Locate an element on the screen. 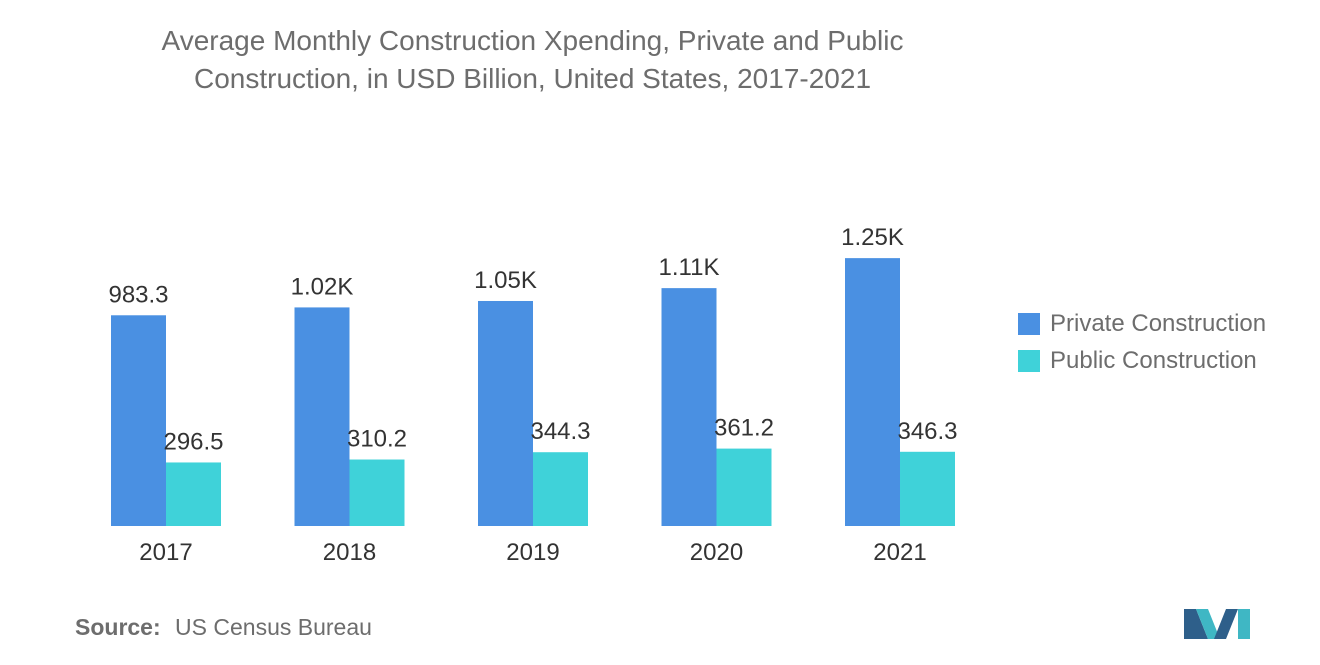 This screenshot has height=665, width=1320. legend-swatch-private is located at coordinates (1029, 323).